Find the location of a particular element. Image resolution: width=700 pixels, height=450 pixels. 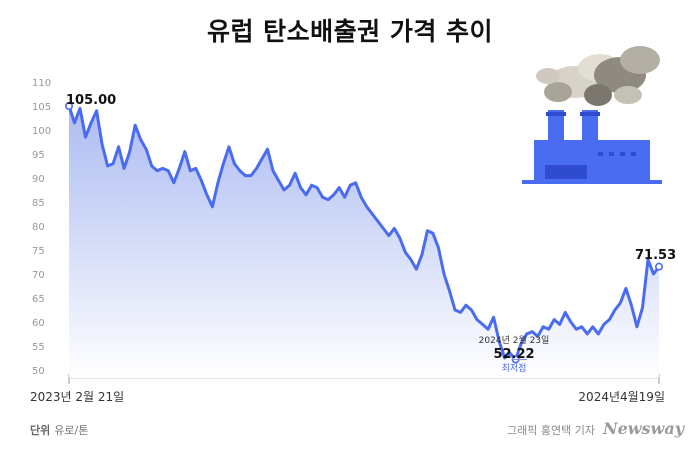

y-tick-label: 90 is located at coordinates (38, 179).